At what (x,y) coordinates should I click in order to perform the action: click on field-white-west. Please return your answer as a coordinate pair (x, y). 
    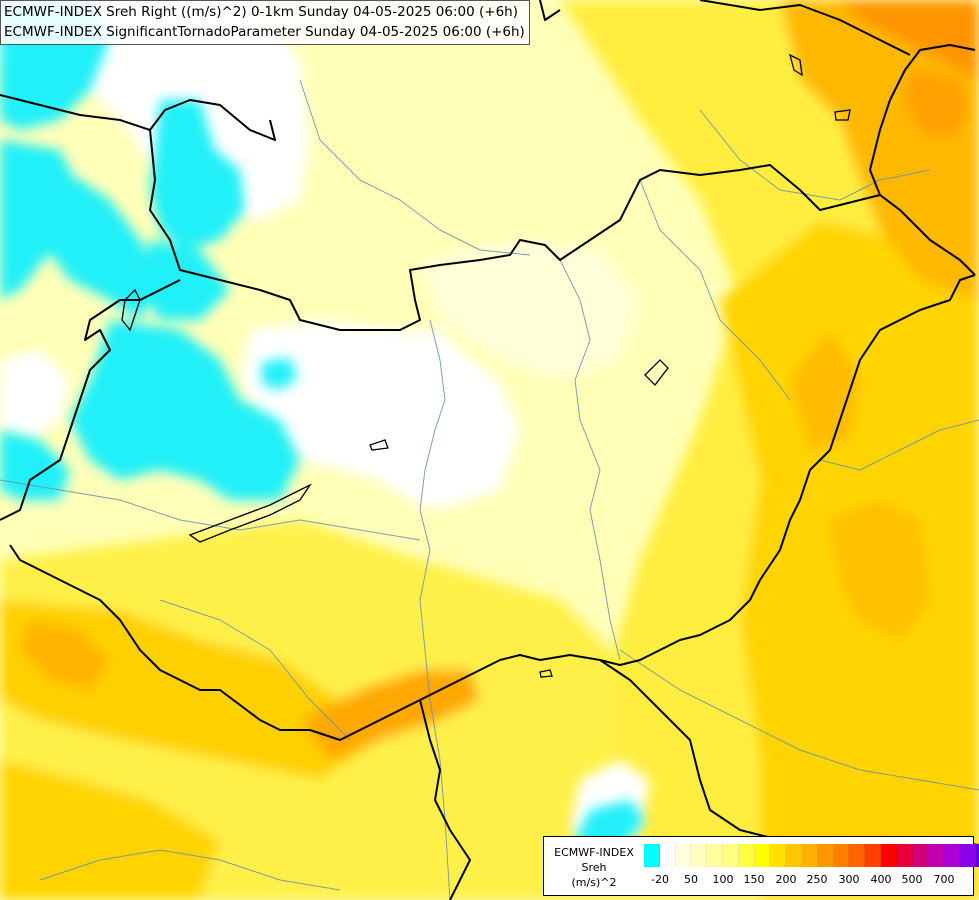
    Looking at the image, I should click on (35, 395).